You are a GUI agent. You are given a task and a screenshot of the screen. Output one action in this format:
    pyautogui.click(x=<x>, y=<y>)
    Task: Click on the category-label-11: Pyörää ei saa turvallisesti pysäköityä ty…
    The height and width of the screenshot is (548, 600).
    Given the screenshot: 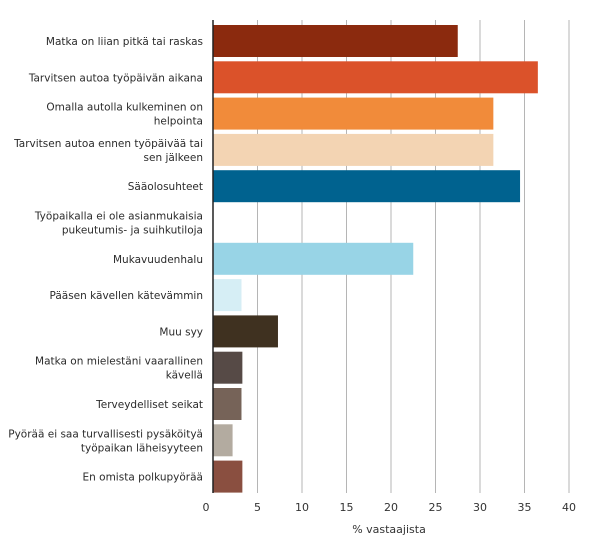 What is the action you would take?
    pyautogui.click(x=105, y=441)
    